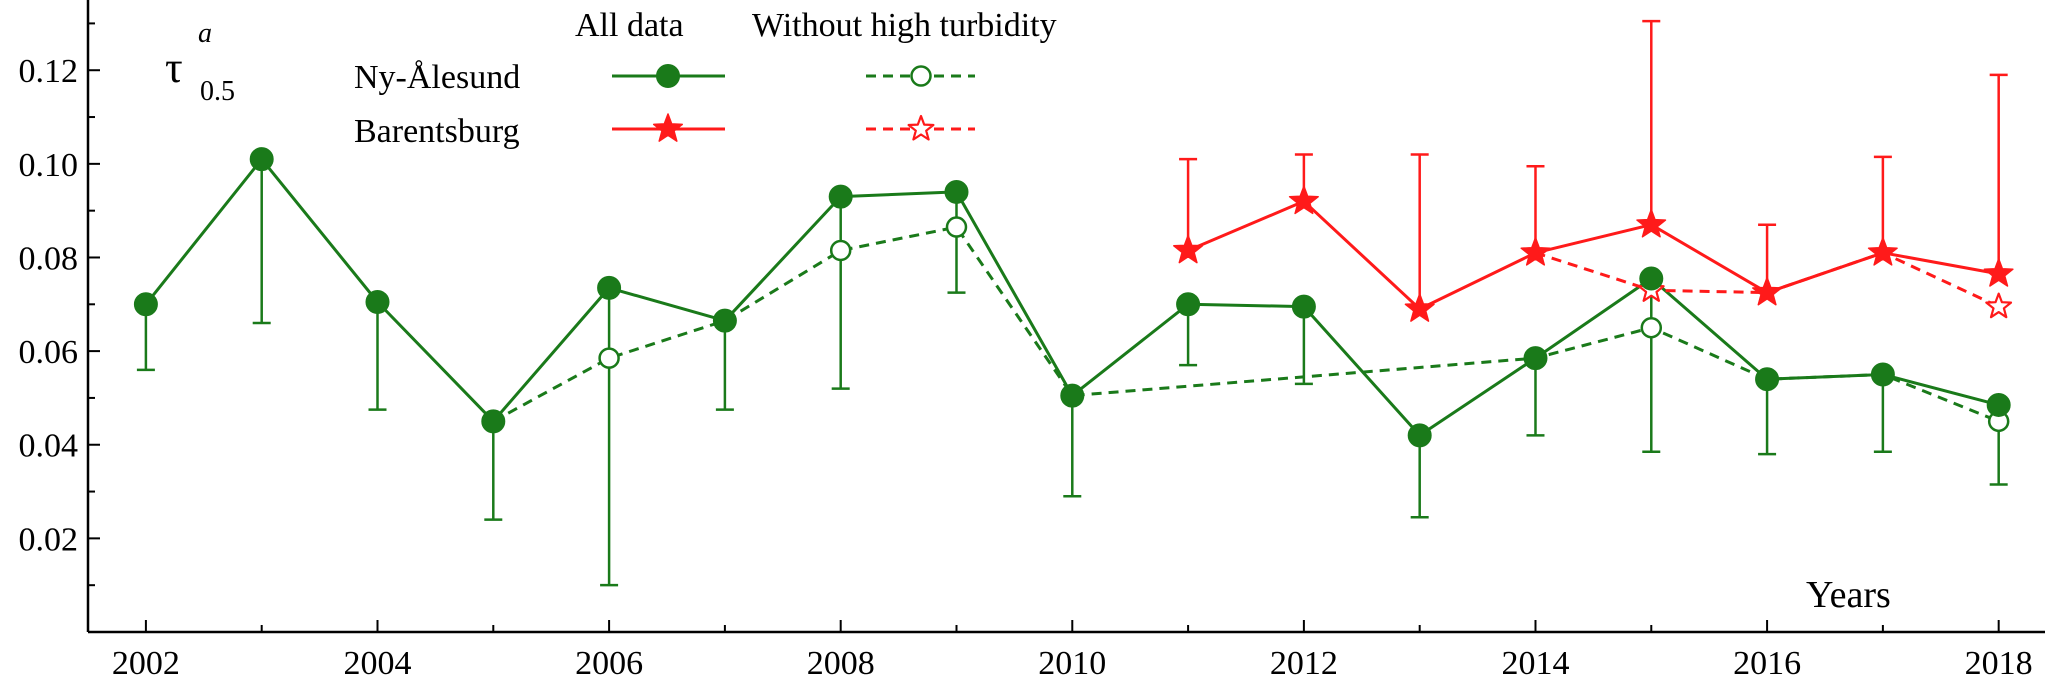  Describe the element at coordinates (1535, 663) in the screenshot. I see `x-tick-label: 2014` at that location.